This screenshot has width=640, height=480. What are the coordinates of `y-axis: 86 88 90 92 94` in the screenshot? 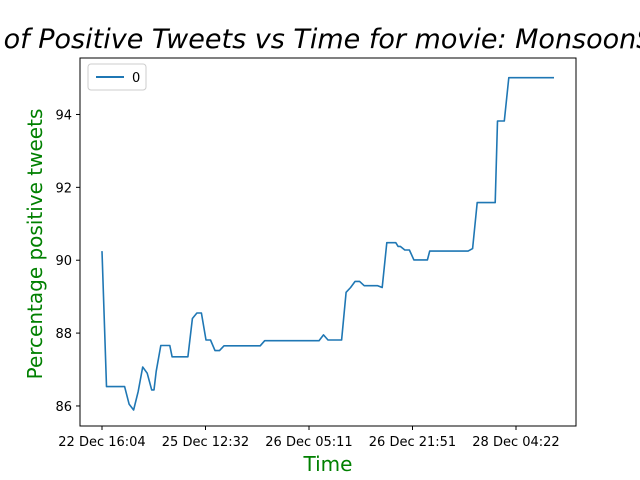 It's located at (67, 261).